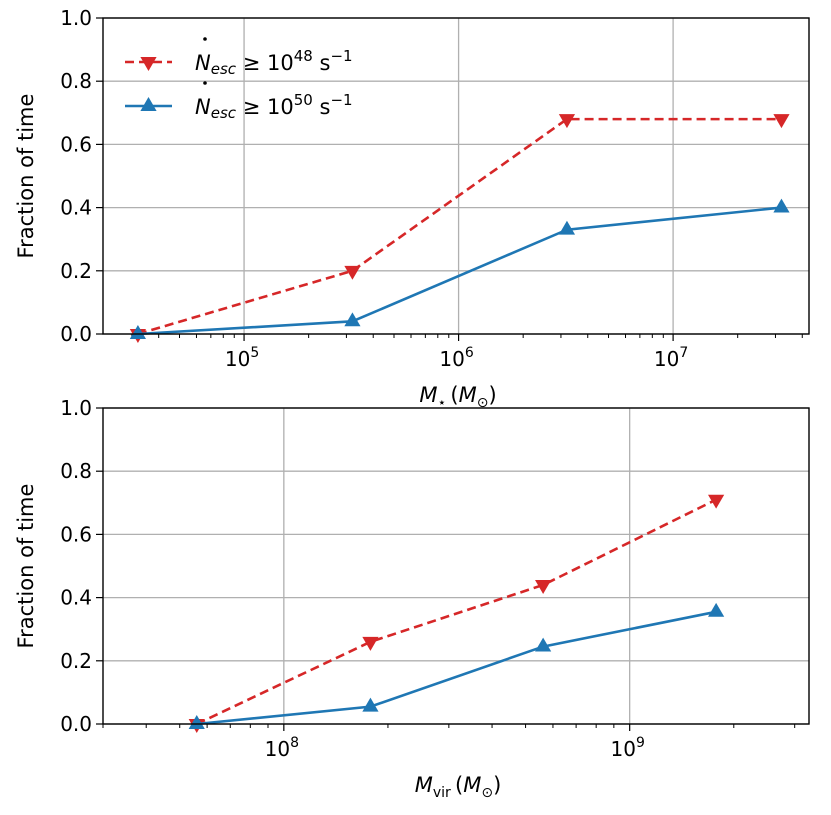 Image resolution: width=831 pixels, height=815 pixels. I want to click on x-tick-label: 10⁵, so click(242, 358).